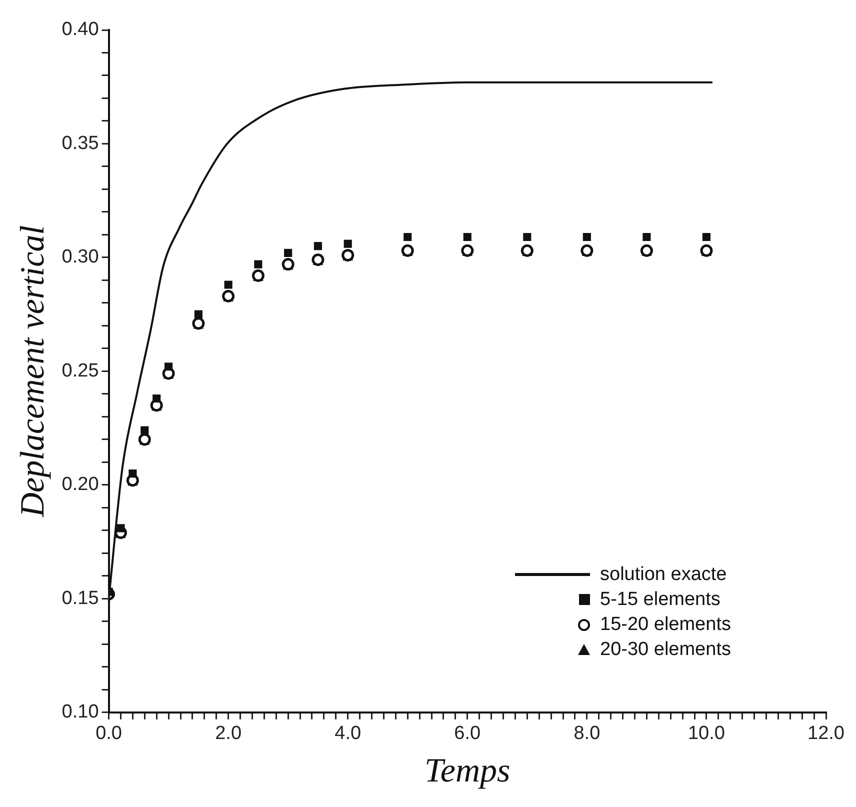 Image resolution: width=856 pixels, height=807 pixels. I want to click on y-tick-label: 0.15, so click(80, 598).